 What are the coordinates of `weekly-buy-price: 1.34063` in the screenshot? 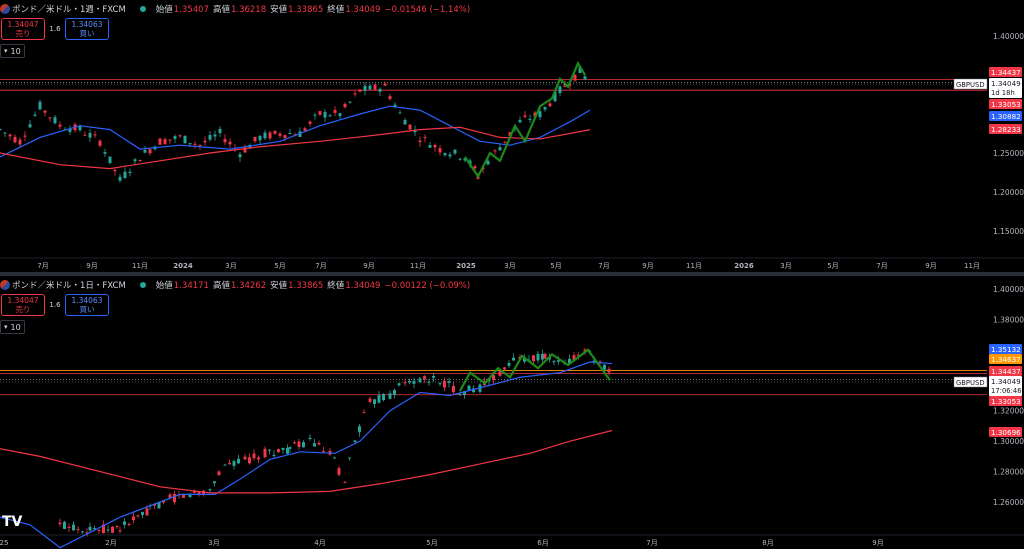 It's located at (87, 24).